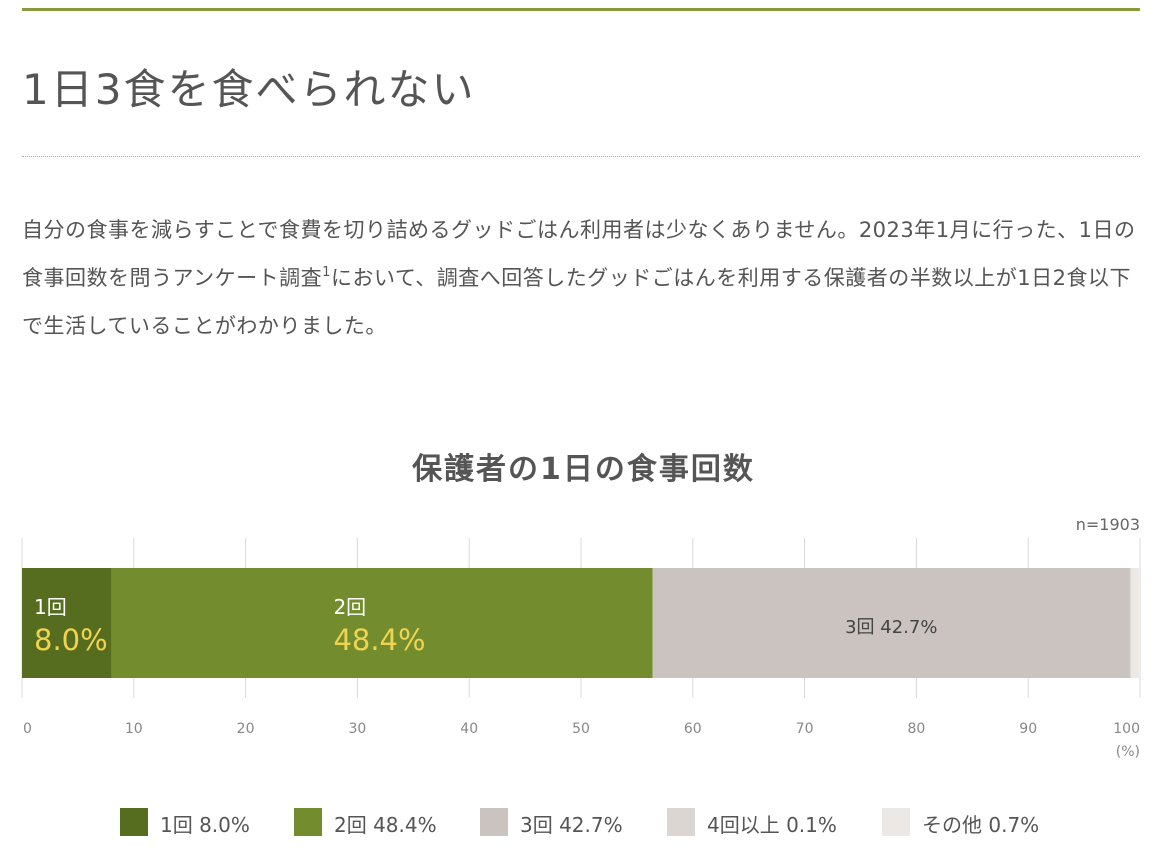 This screenshot has height=852, width=1167. Describe the element at coordinates (349, 607) in the screenshot. I see `segment-name-label: 2回` at that location.